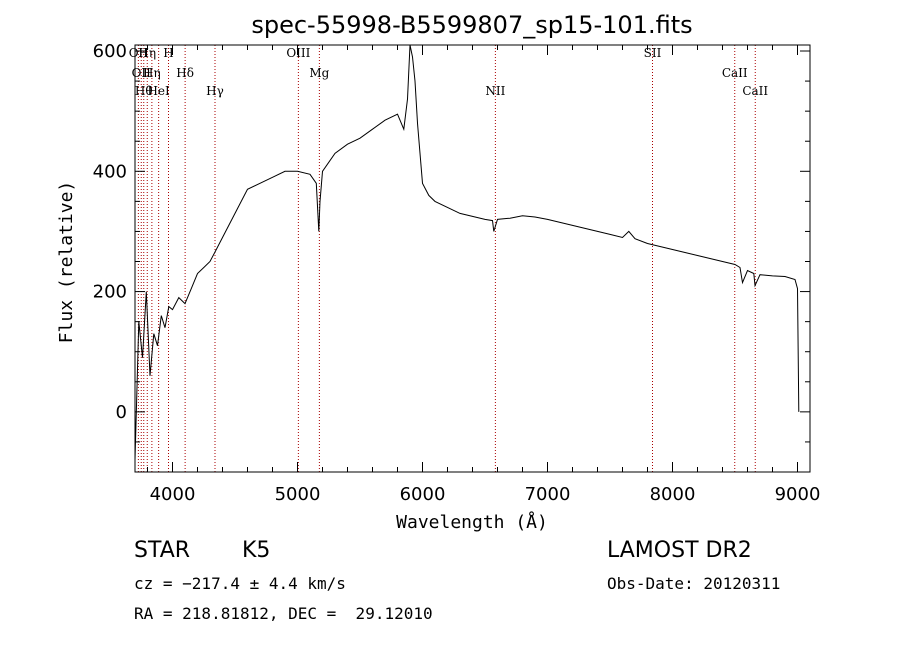 This screenshot has width=900, height=649. I want to click on line-marker-label: Hγ, so click(215, 91).